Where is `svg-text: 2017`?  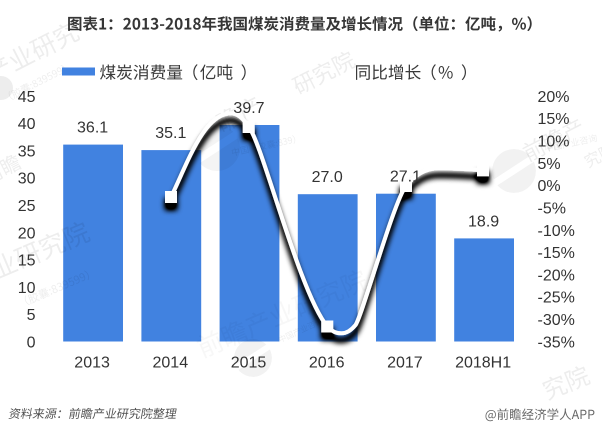 svg-text: 2017 is located at coordinates (405, 363).